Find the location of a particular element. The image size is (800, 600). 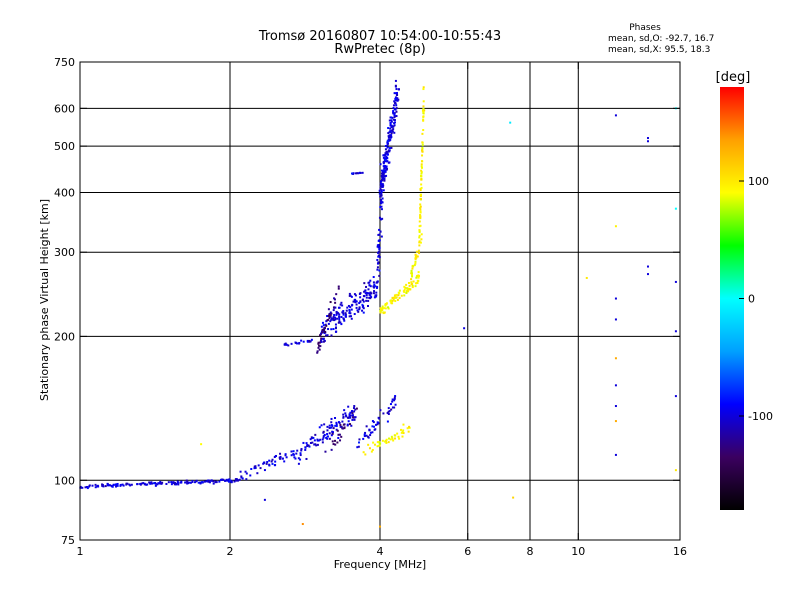

x-tick-label: 1 is located at coordinates (80, 551).